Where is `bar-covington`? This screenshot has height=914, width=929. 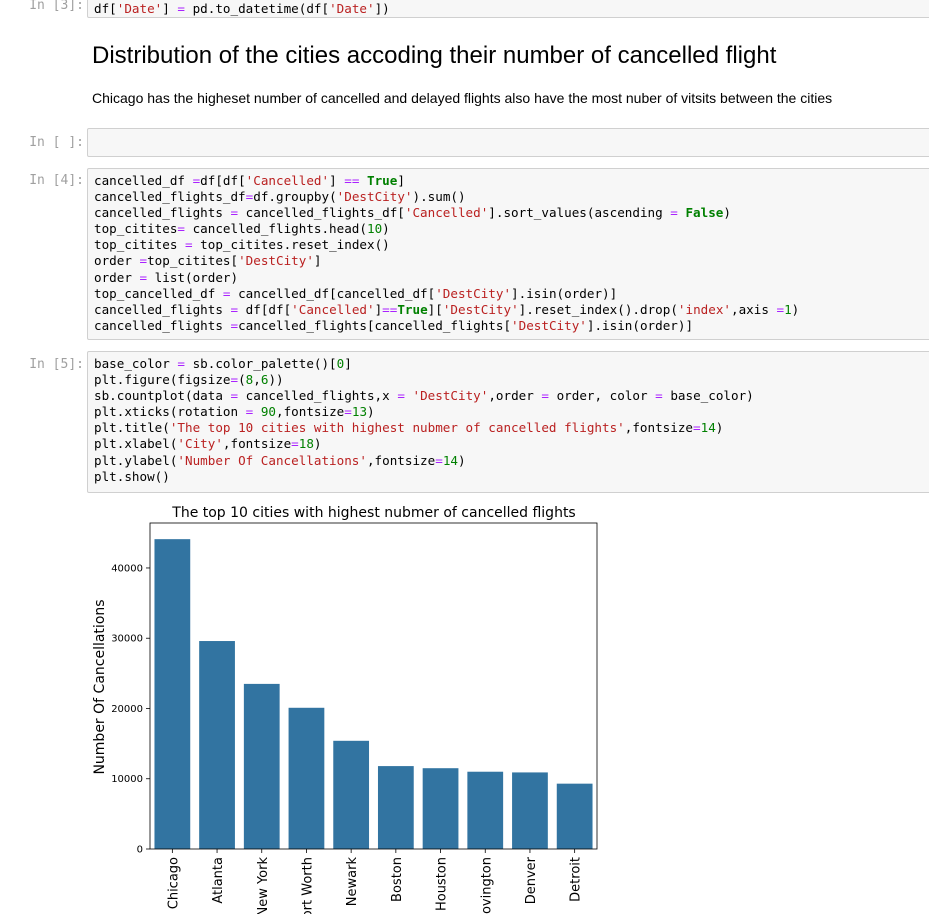 bar-covington is located at coordinates (485, 810).